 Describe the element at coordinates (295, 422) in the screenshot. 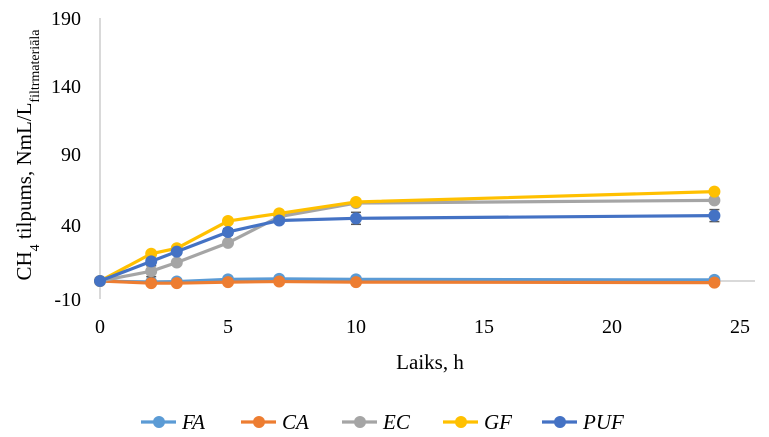

I see `legend-label: CA` at that location.